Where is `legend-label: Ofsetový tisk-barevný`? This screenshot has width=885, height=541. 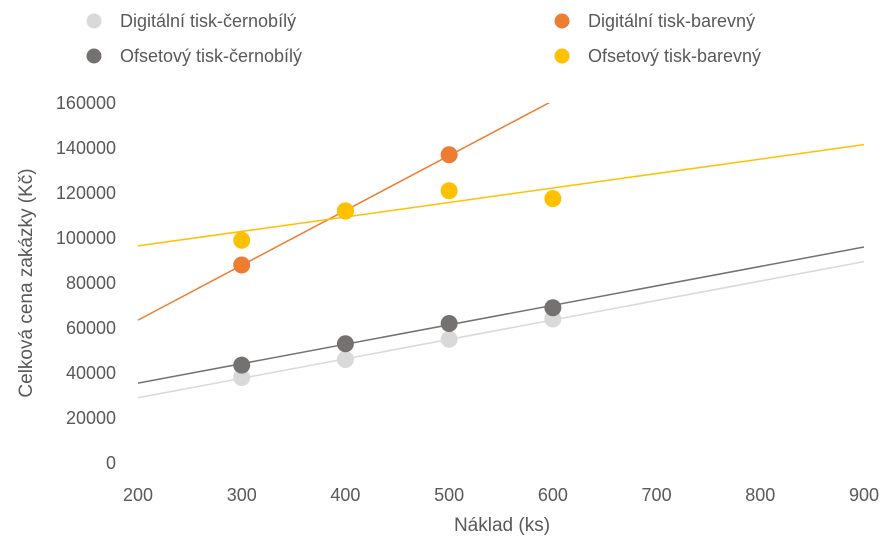
legend-label: Ofsetový tisk-barevný is located at coordinates (674, 56).